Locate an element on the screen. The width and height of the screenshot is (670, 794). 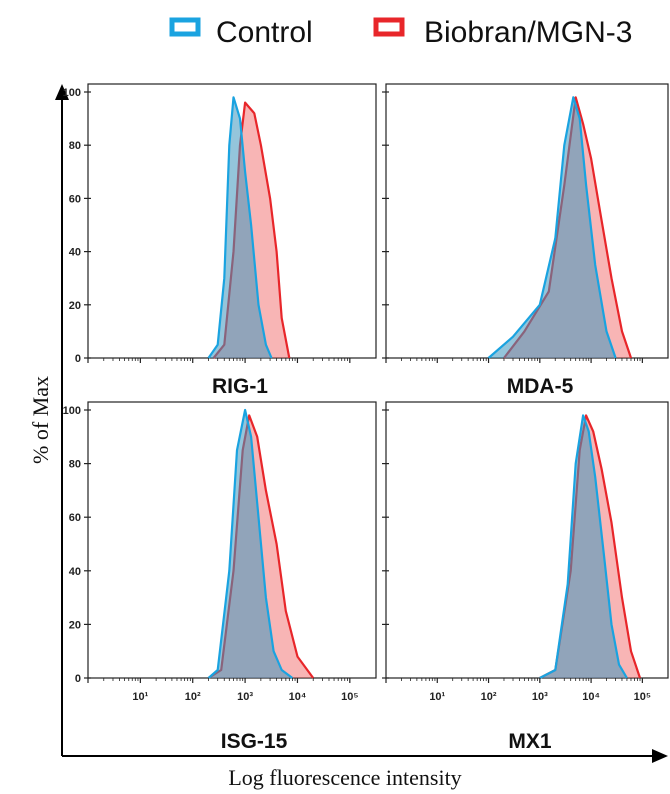
x-axis-arrowhead is located at coordinates (660, 756).